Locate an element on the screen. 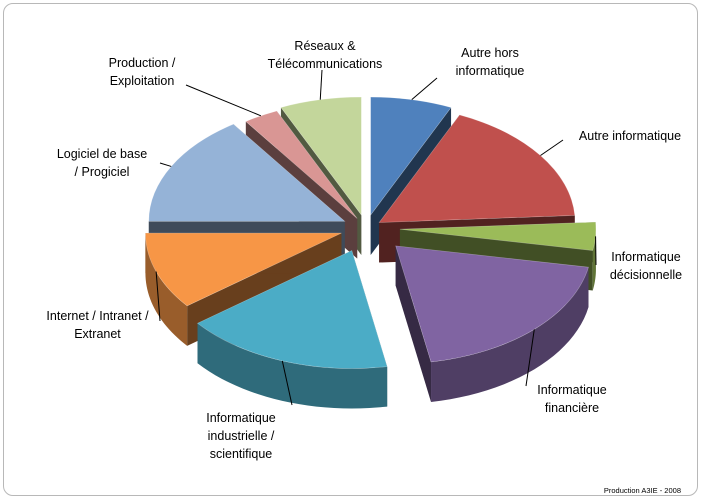  label-autre-hors-informatique: Autre hors informatique is located at coordinates (490, 62).